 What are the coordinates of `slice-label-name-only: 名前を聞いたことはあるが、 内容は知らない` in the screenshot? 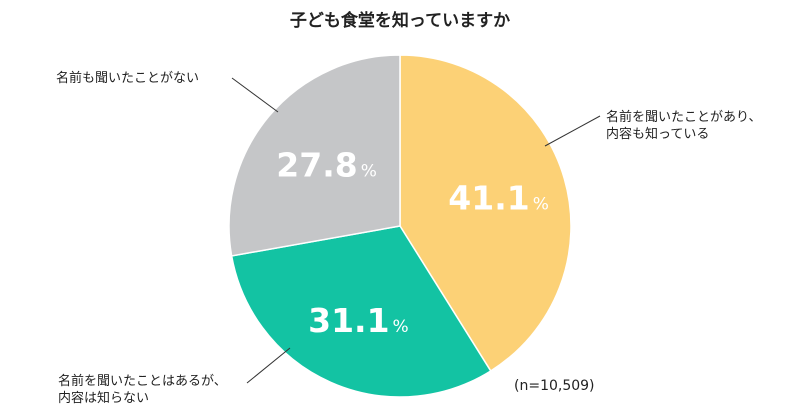 It's located at (142, 390).